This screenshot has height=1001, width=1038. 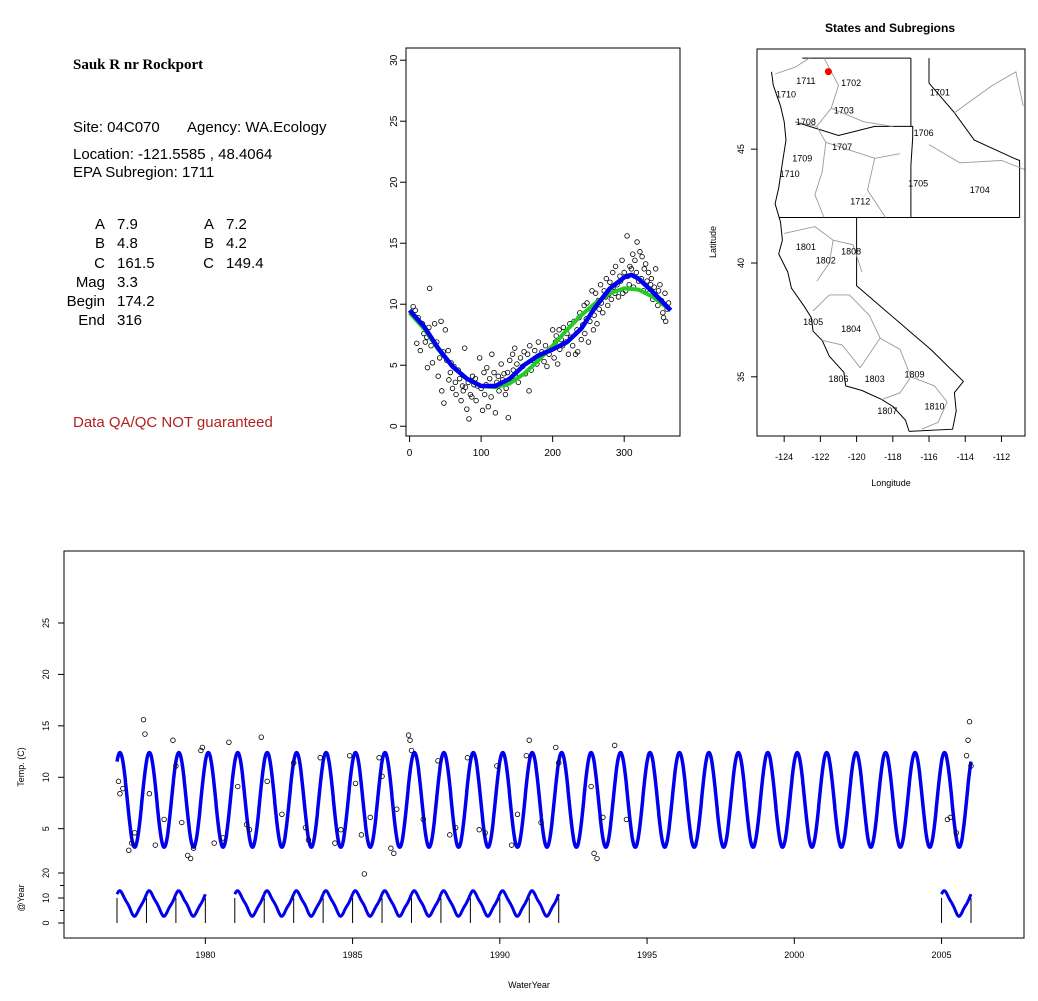 I want to click on coastline, so click(x=840, y=251).